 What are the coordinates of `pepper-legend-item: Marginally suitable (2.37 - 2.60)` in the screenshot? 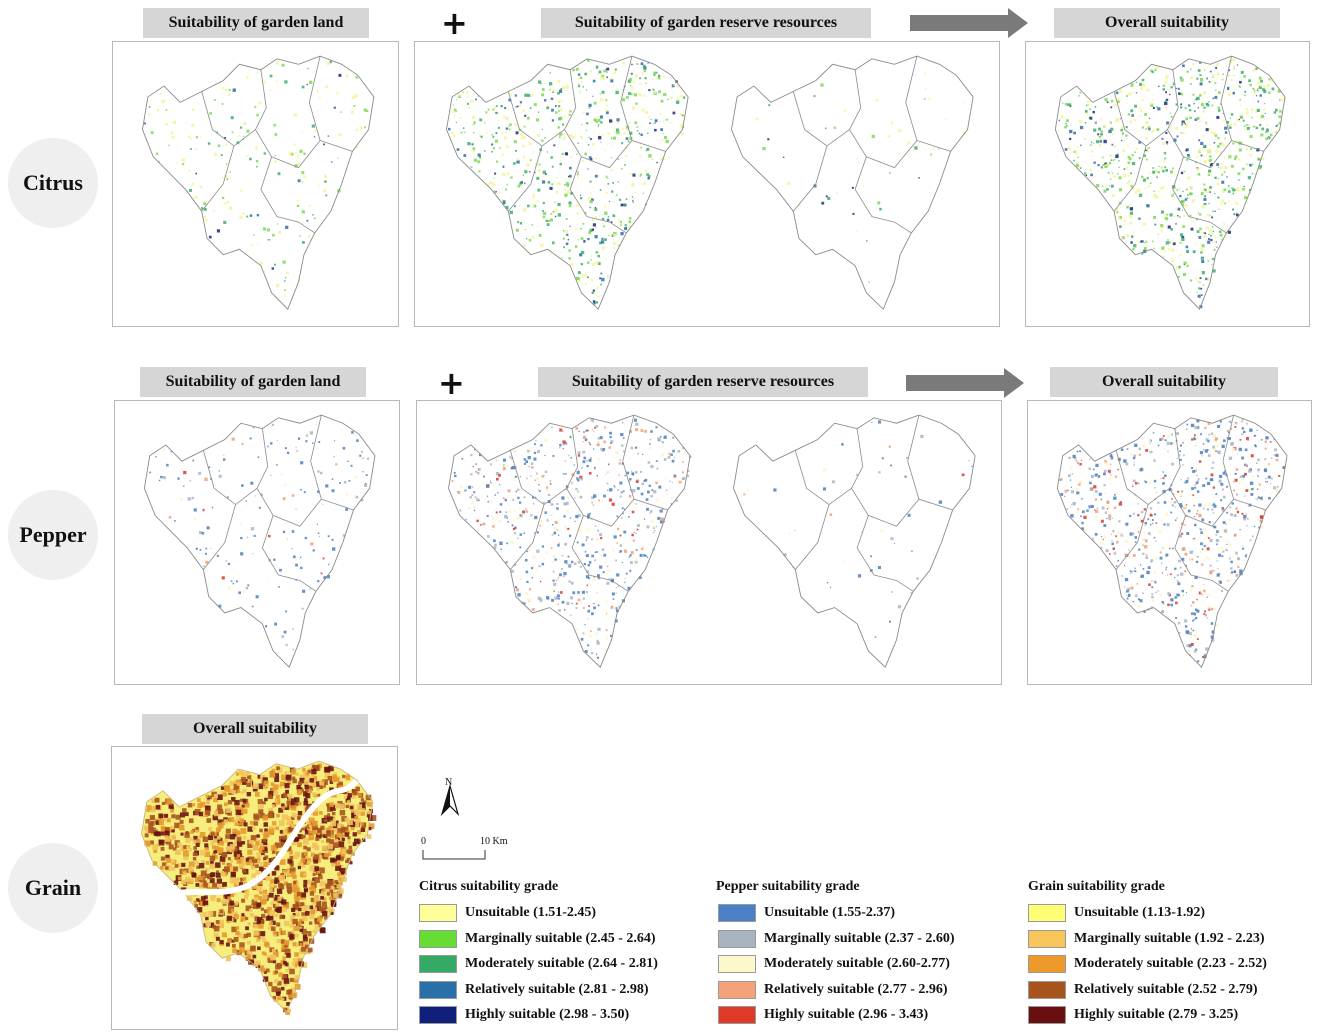 It's located at (836, 938).